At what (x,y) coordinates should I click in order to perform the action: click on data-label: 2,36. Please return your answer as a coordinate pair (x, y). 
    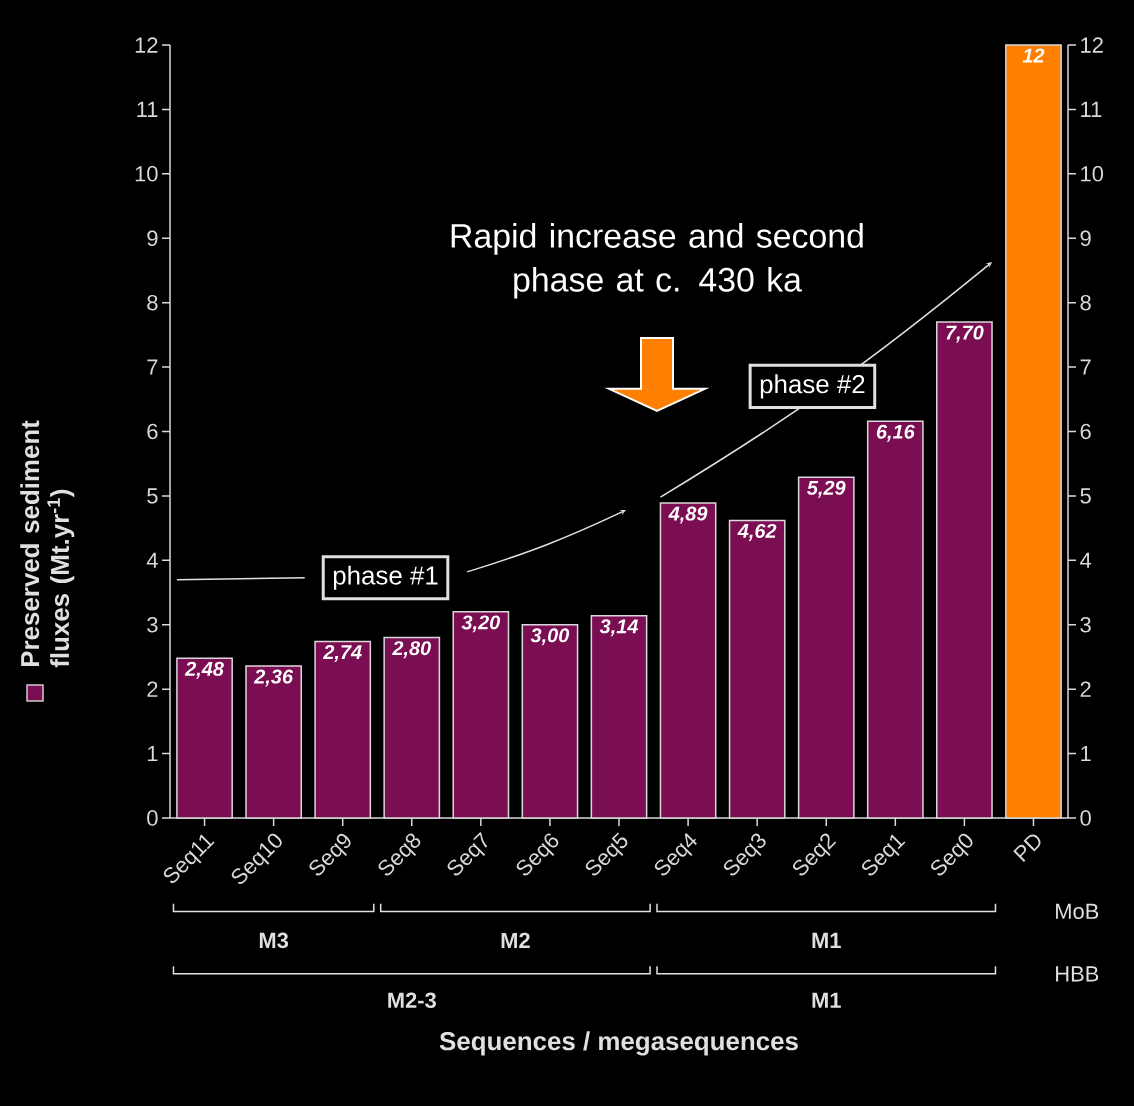
    Looking at the image, I should click on (273, 678).